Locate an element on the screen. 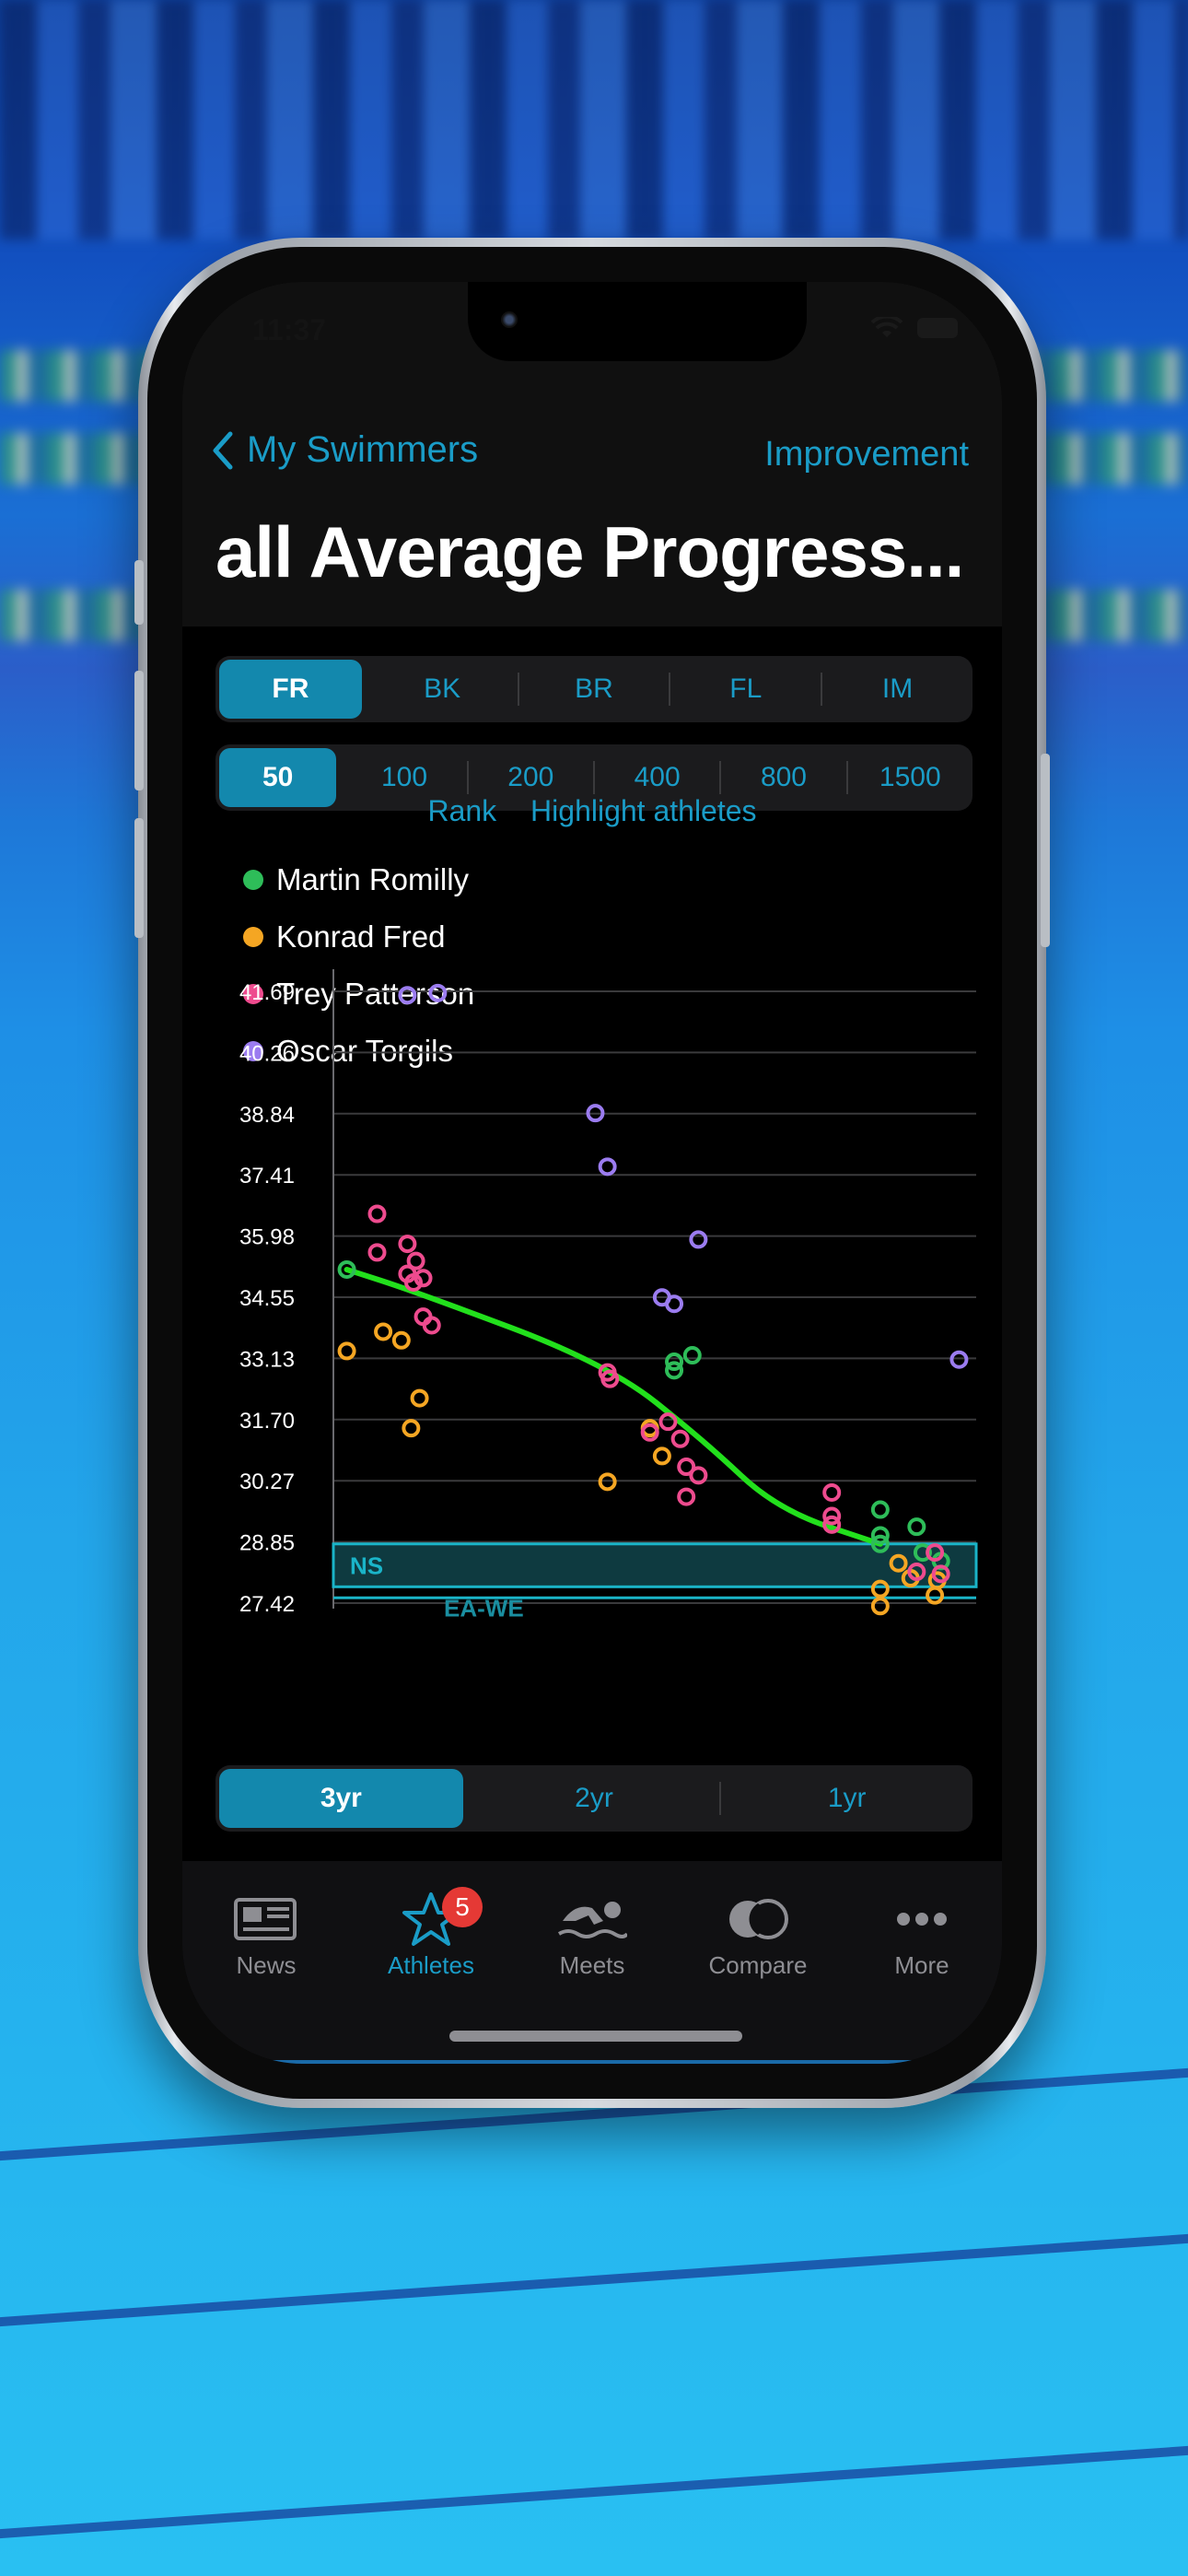 The image size is (1188, 2576). distance-option-800: 800 is located at coordinates (783, 777).